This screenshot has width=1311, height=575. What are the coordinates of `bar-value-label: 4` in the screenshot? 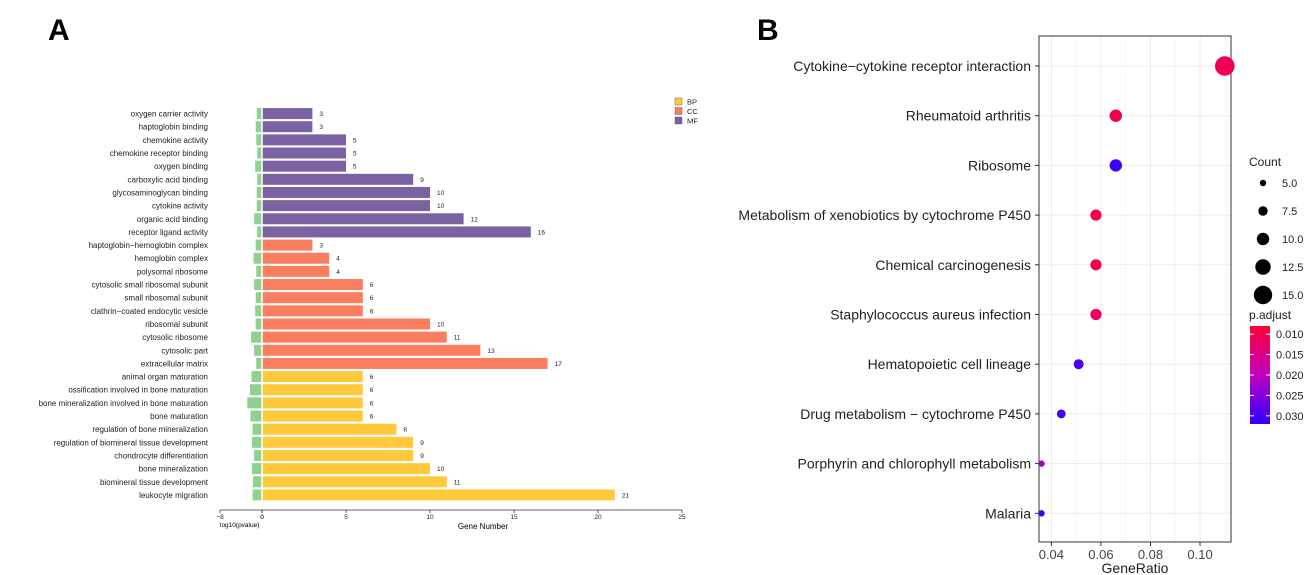 It's located at (338, 259).